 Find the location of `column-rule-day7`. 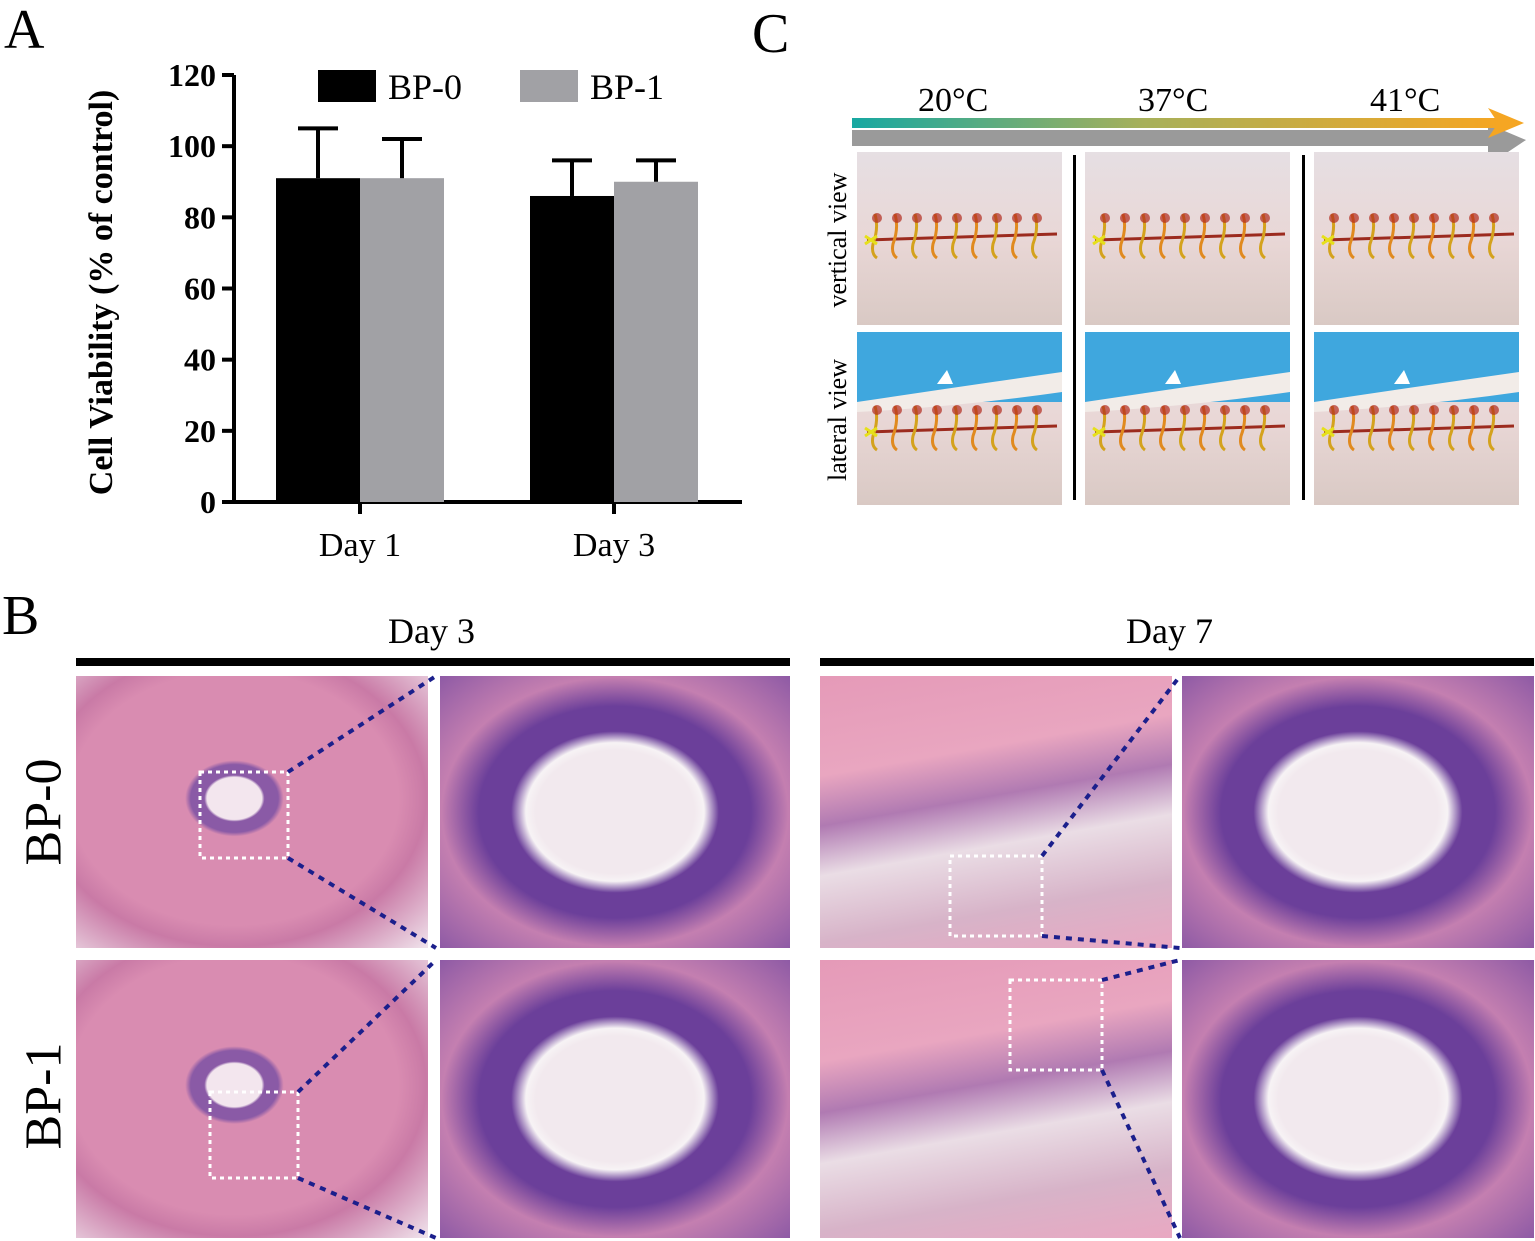

column-rule-day7 is located at coordinates (1177, 662).